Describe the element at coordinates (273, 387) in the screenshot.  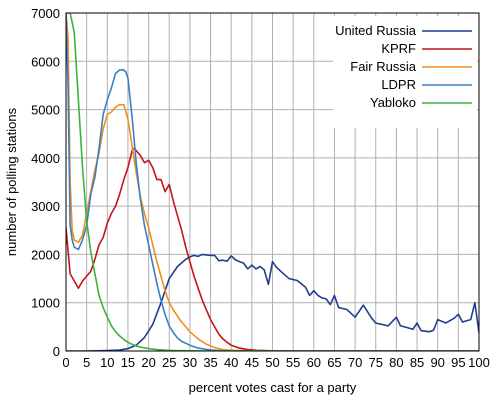
I see `x-axis-label: percent votes cast for a party` at that location.